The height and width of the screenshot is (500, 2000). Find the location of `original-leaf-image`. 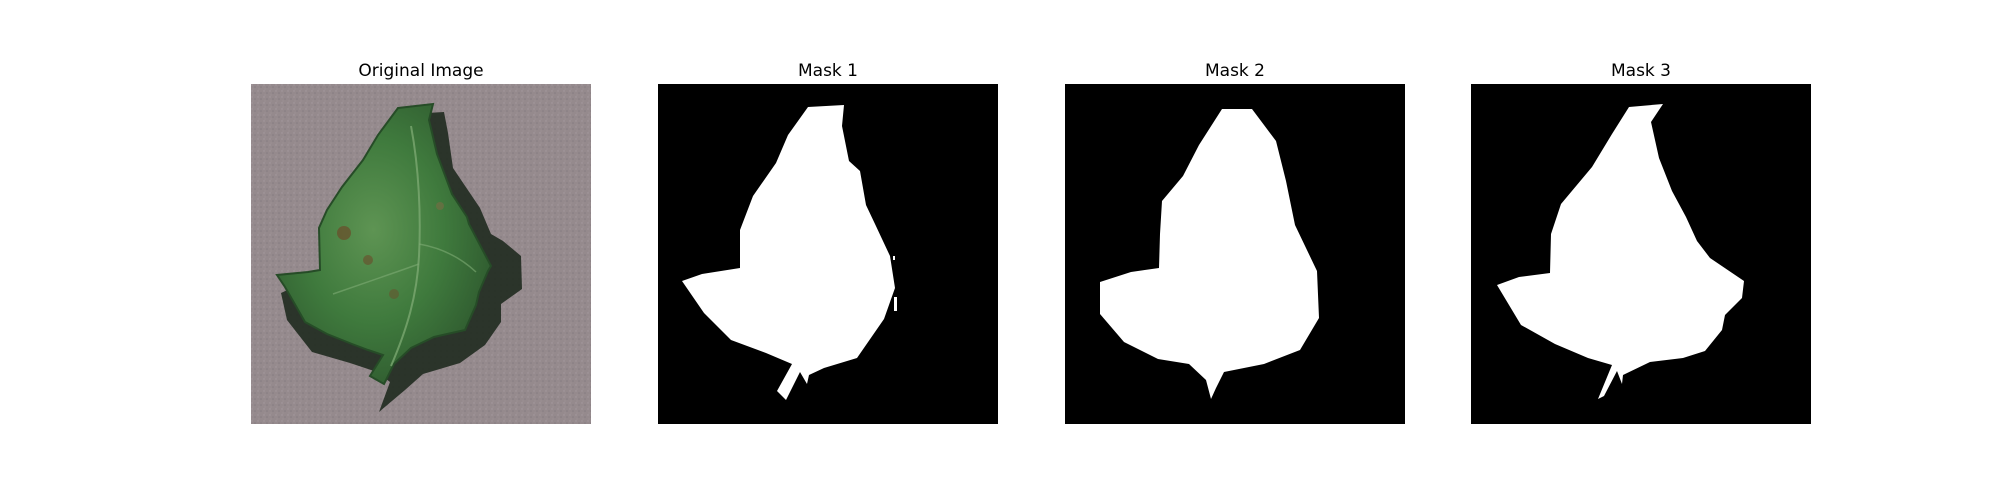

original-leaf-image is located at coordinates (421, 254).